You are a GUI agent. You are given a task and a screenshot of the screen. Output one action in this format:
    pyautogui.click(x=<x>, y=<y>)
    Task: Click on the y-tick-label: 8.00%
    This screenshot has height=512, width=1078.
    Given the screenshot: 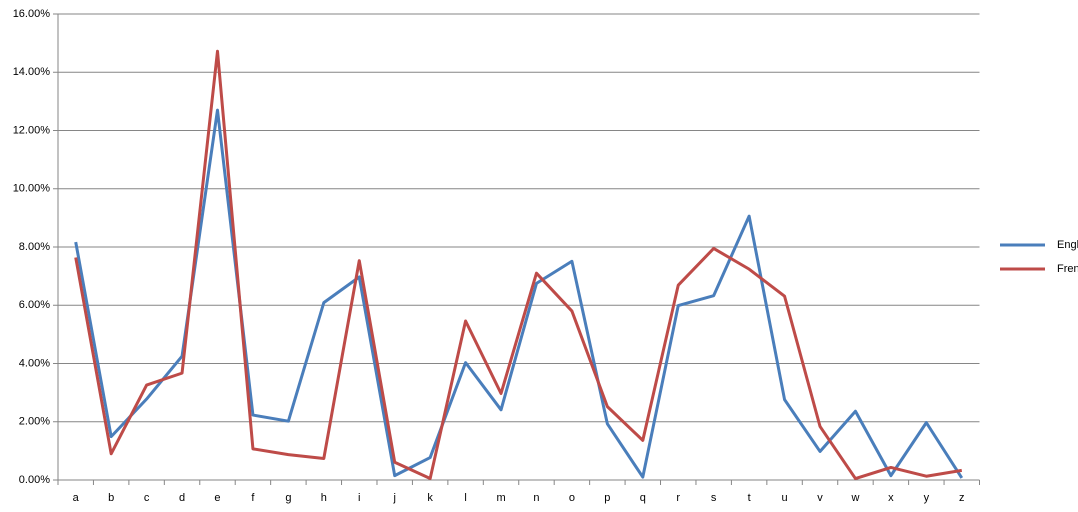 What is the action you would take?
    pyautogui.click(x=34, y=247)
    